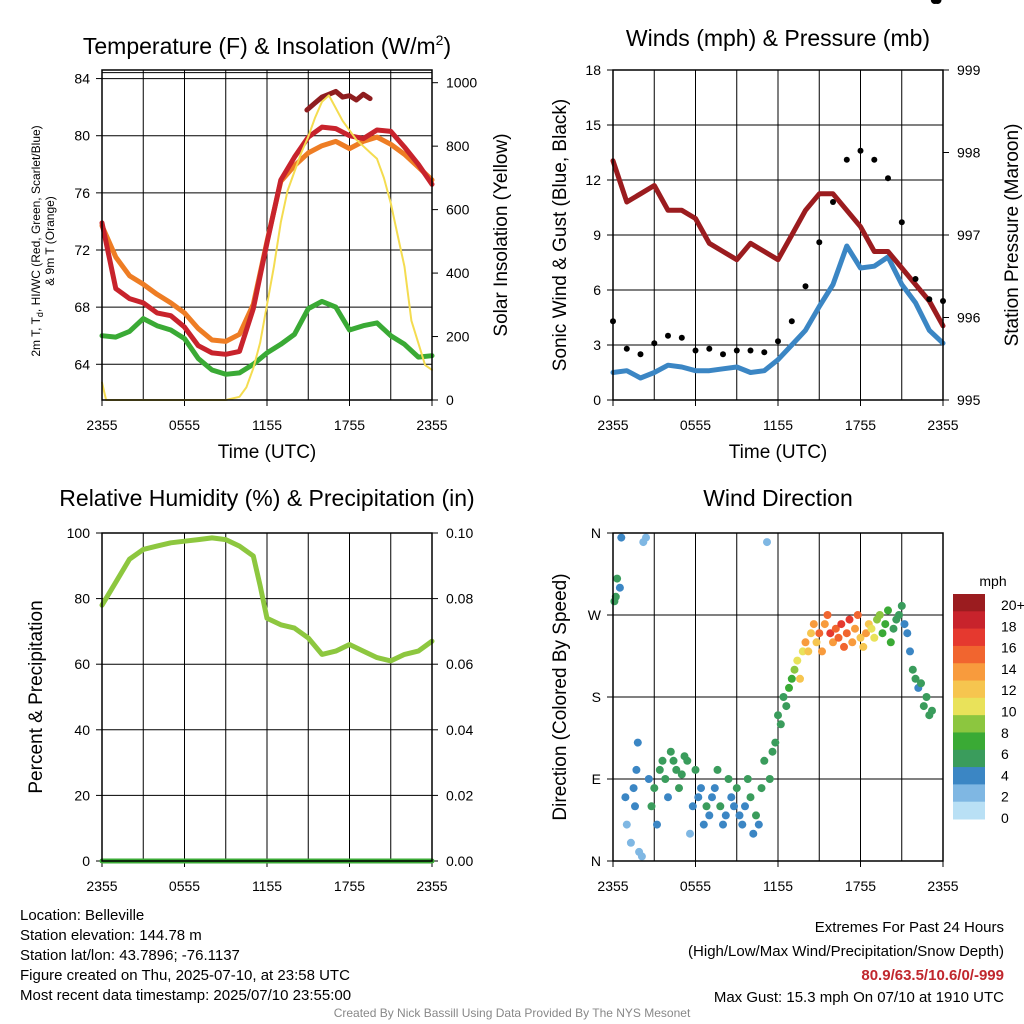 The image size is (1024, 1024). What do you see at coordinates (458, 273) in the screenshot?
I see `y-right-tick-label: 400` at bounding box center [458, 273].